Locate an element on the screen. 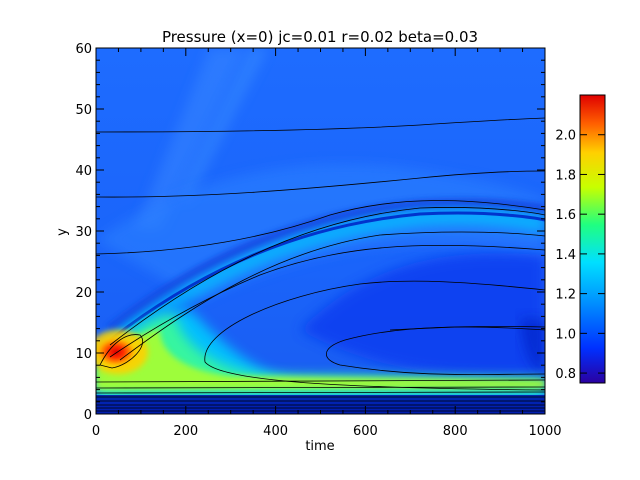 The width and height of the screenshot is (640, 480). chart-title: Pressure (x=0) jc=0.01 r=0.02 beta=0.03 is located at coordinates (320, 37).